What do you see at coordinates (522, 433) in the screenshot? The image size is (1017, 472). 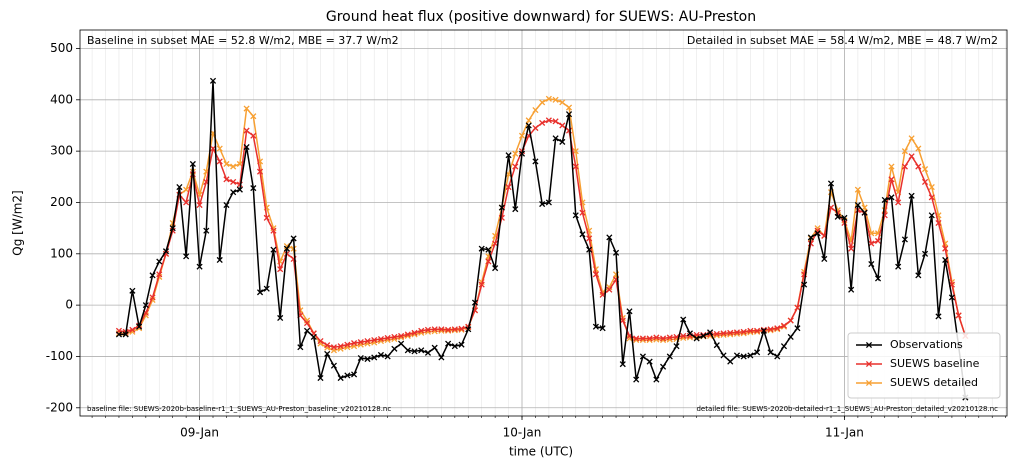 I see `x-tick-label: 10-Jan` at bounding box center [522, 433].